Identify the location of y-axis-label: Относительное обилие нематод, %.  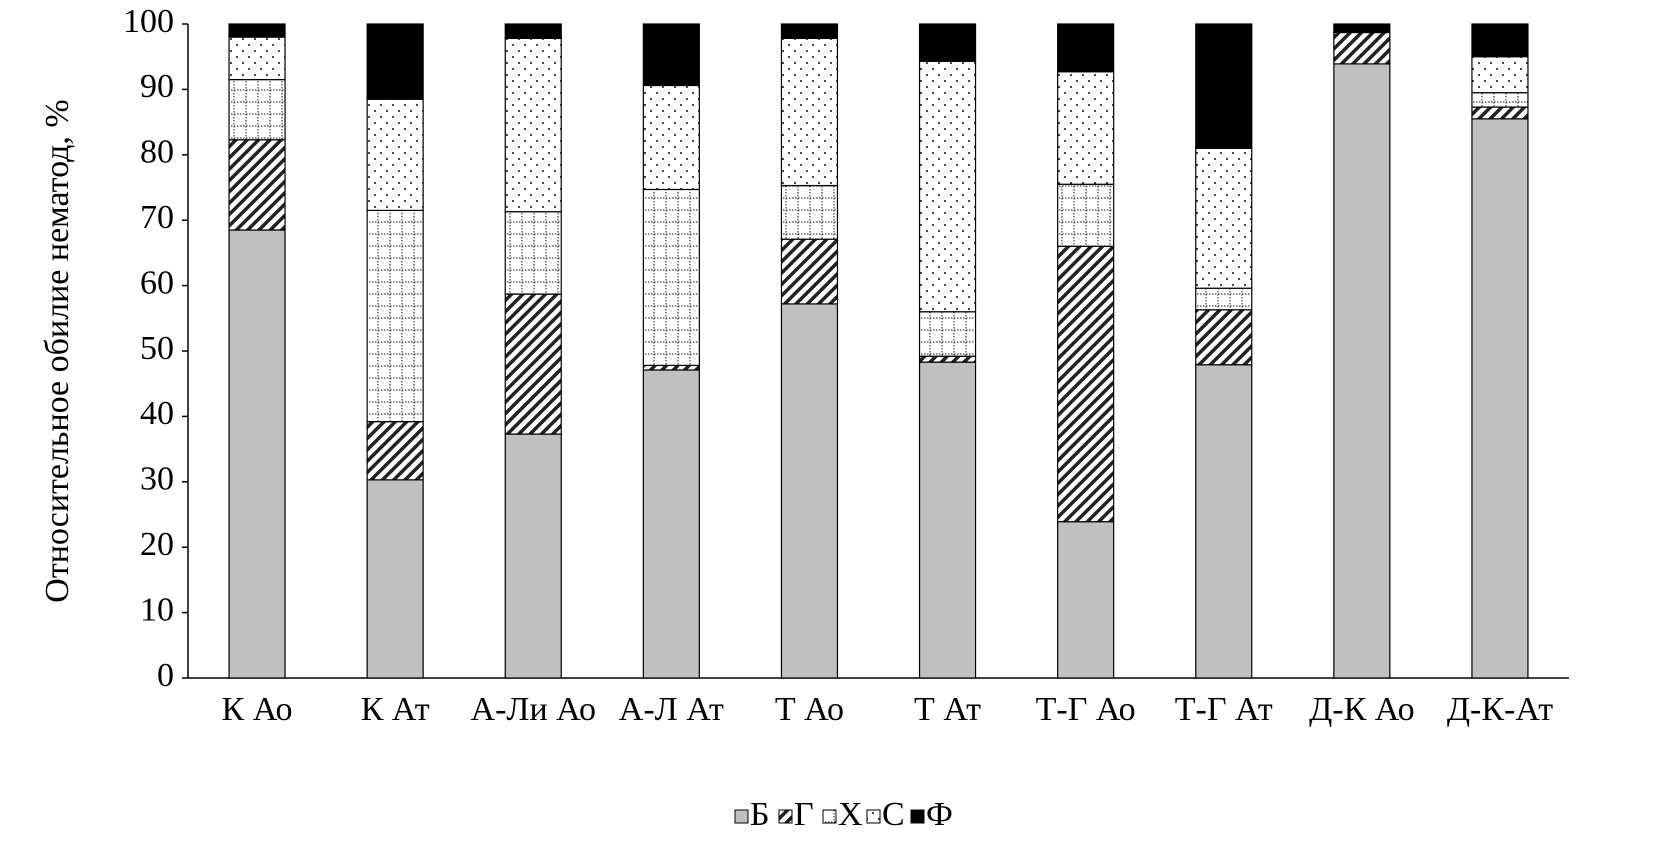
(57, 350).